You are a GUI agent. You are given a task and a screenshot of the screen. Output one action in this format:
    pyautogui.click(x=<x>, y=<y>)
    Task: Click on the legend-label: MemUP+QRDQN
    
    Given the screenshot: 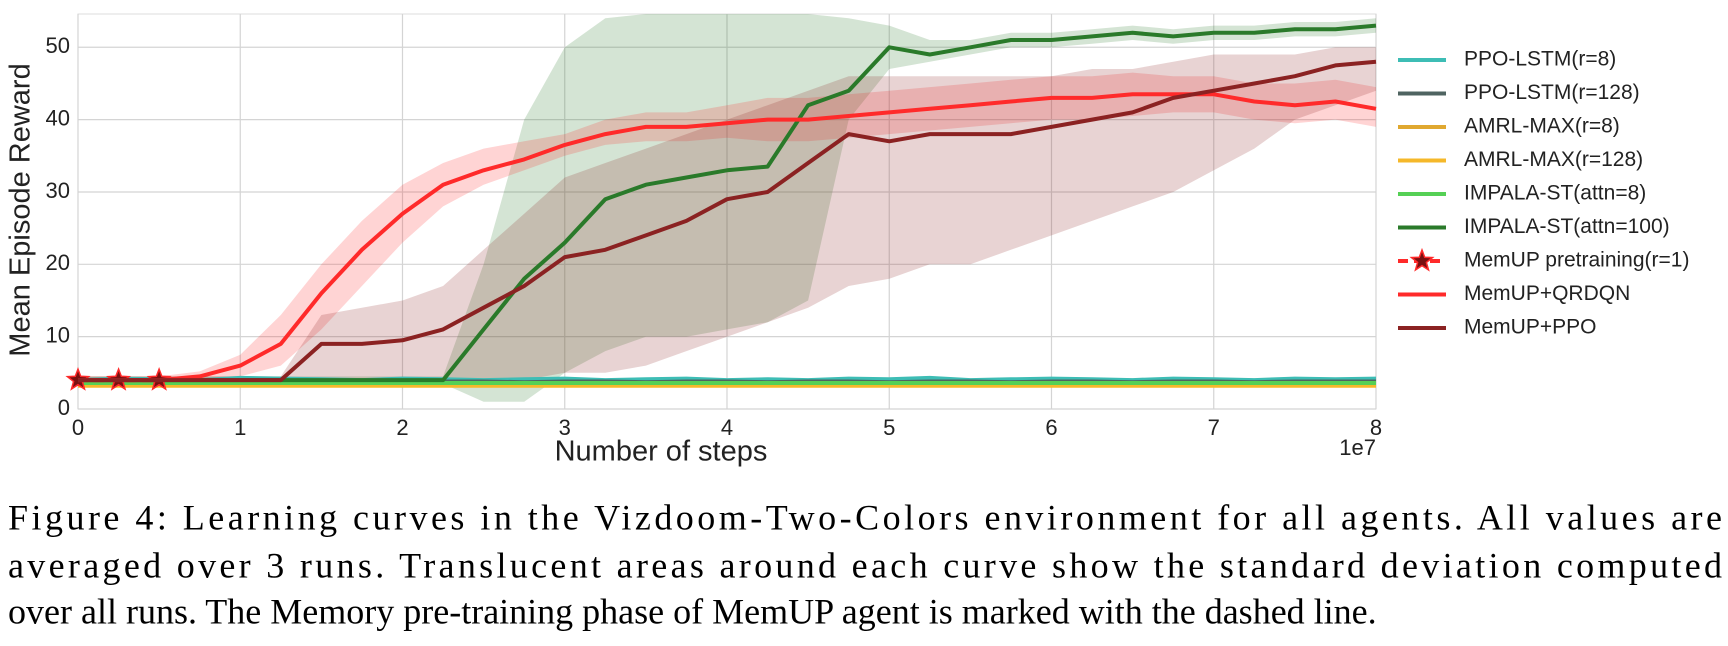 What is the action you would take?
    pyautogui.click(x=1547, y=293)
    